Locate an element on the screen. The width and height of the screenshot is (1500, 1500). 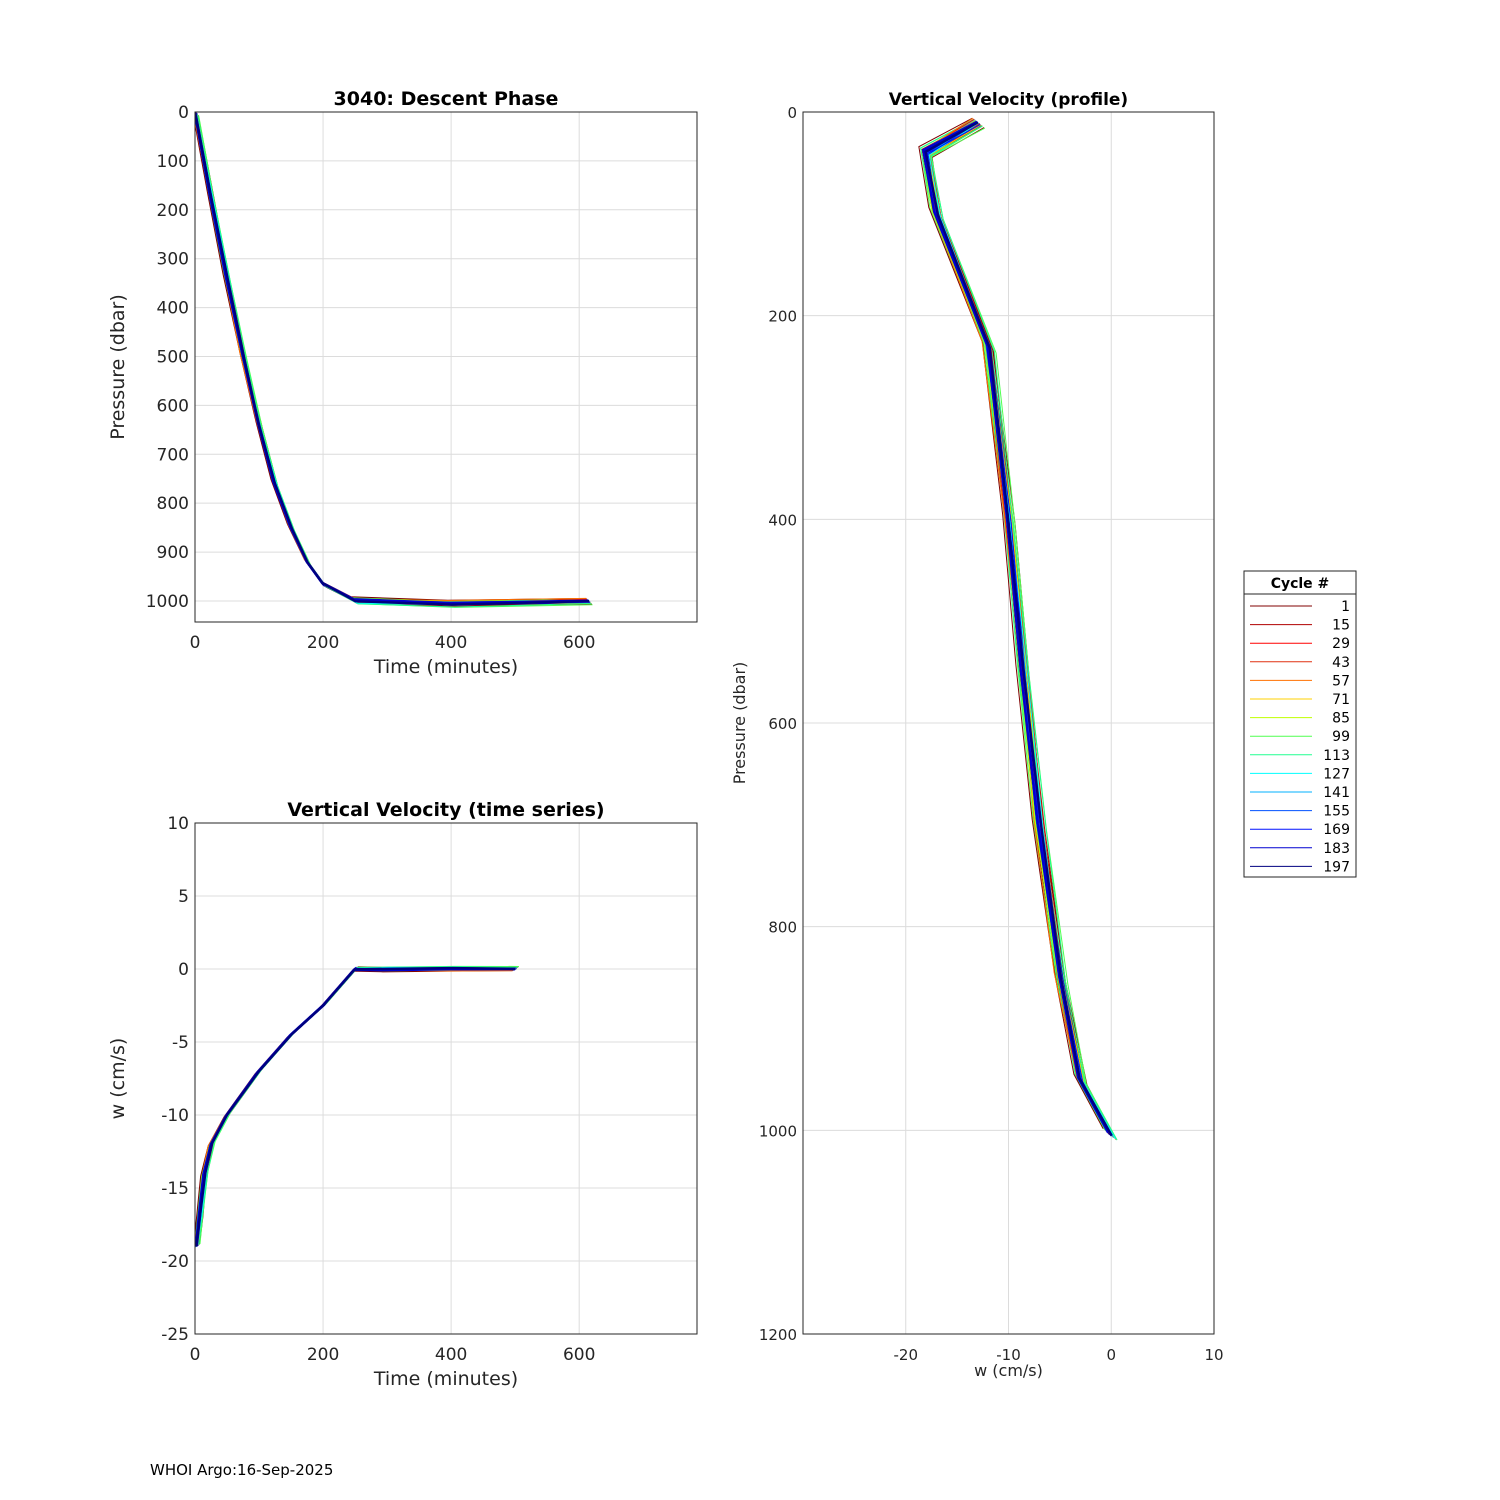
legend-label: 141 is located at coordinates (1336, 793).